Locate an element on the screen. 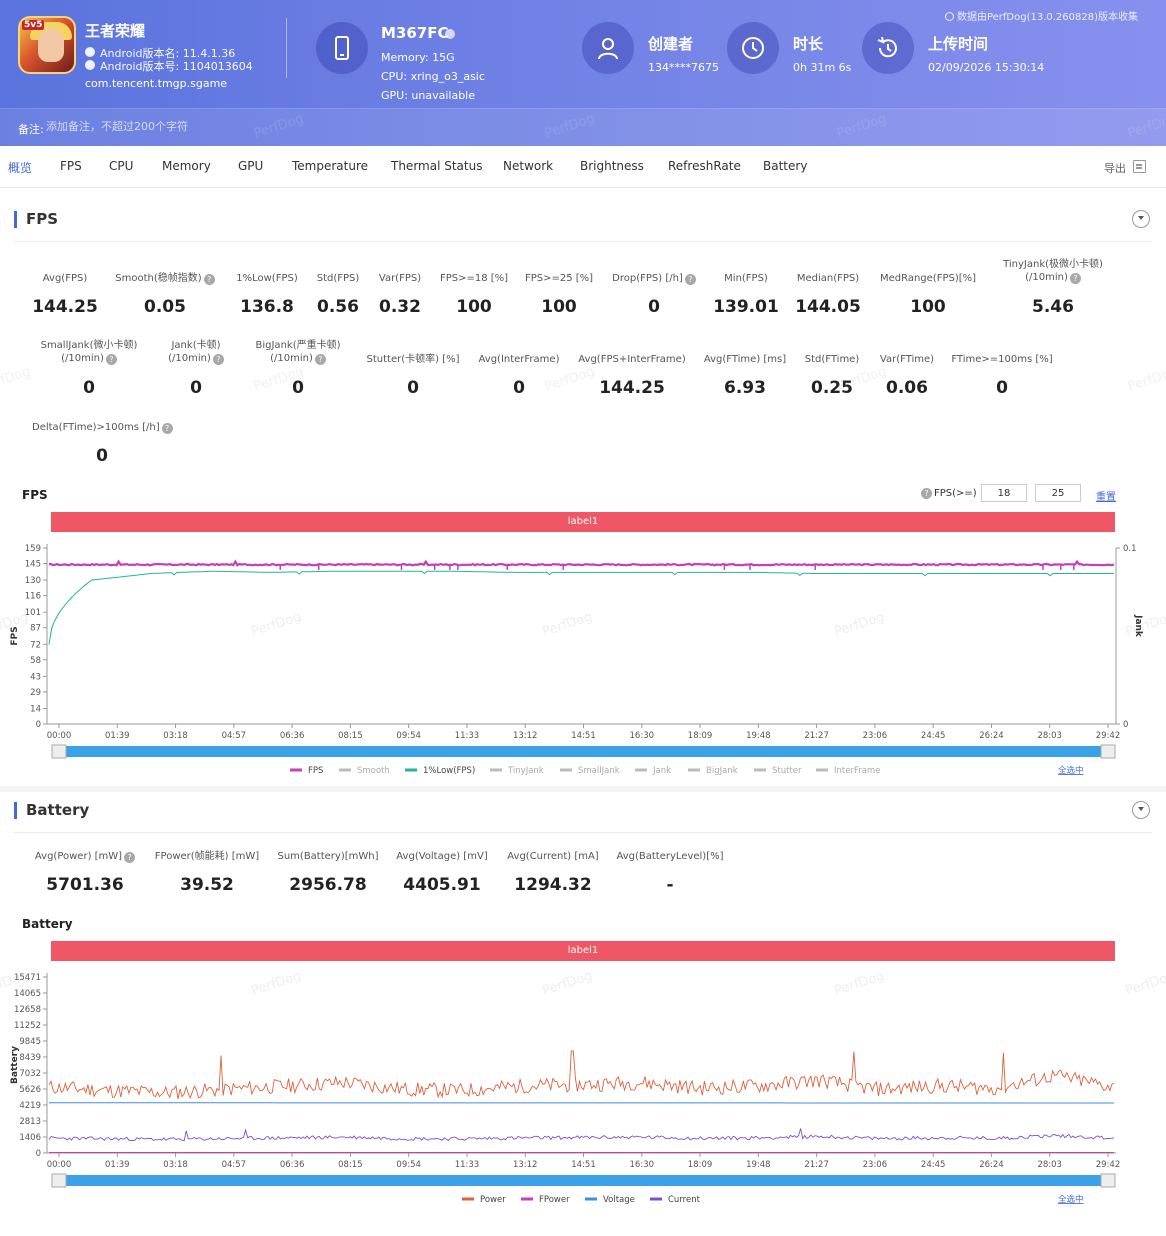  y2-tick-label: 0 is located at coordinates (1125, 725).